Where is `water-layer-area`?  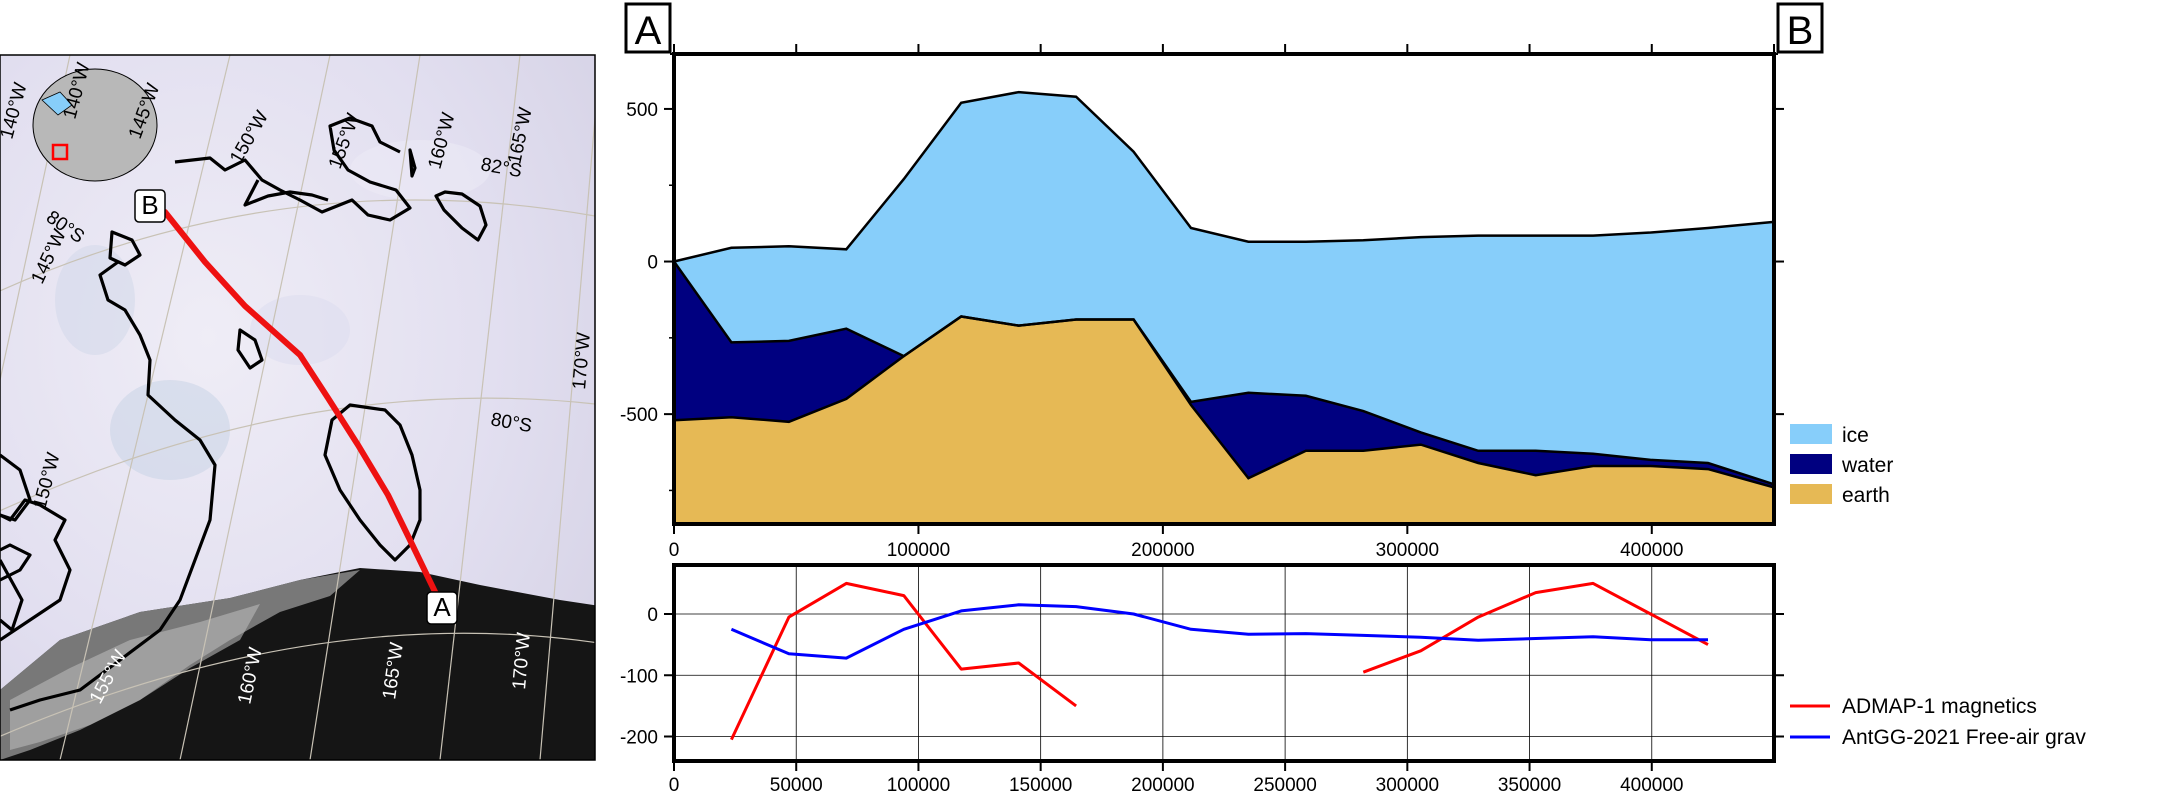 water-layer-area is located at coordinates (1224, 374).